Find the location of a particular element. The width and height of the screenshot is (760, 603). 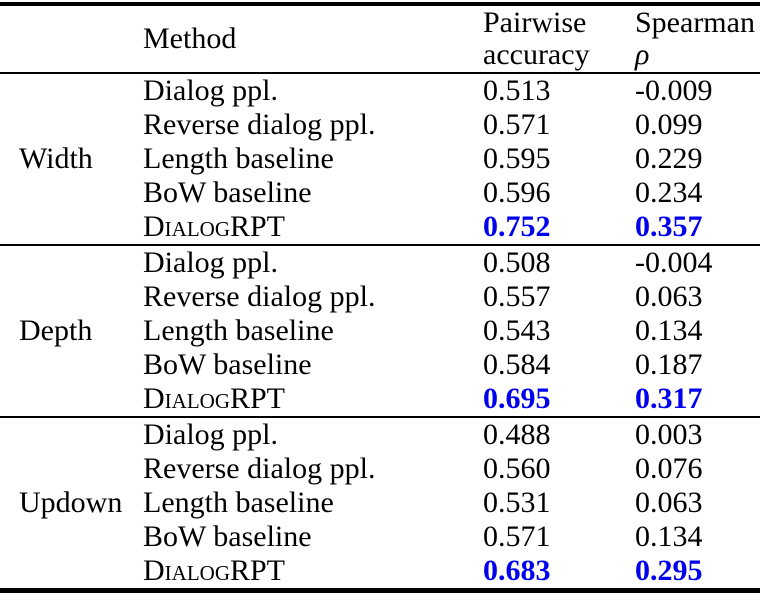

table-row: Length baseline 0.543 0.134 is located at coordinates (380, 331).